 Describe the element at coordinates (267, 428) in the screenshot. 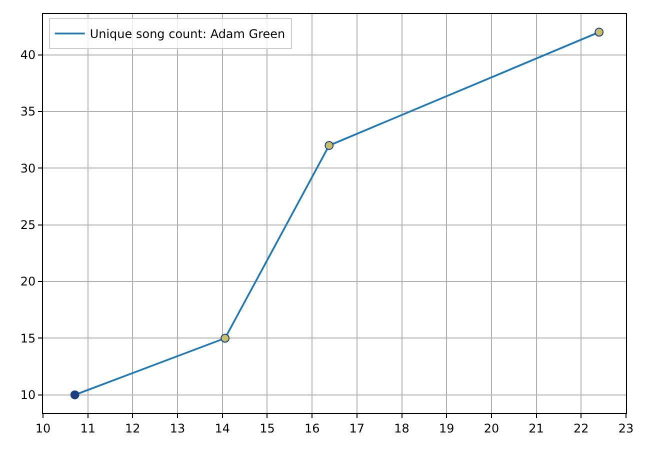

I see `x-tick-label: 15` at that location.